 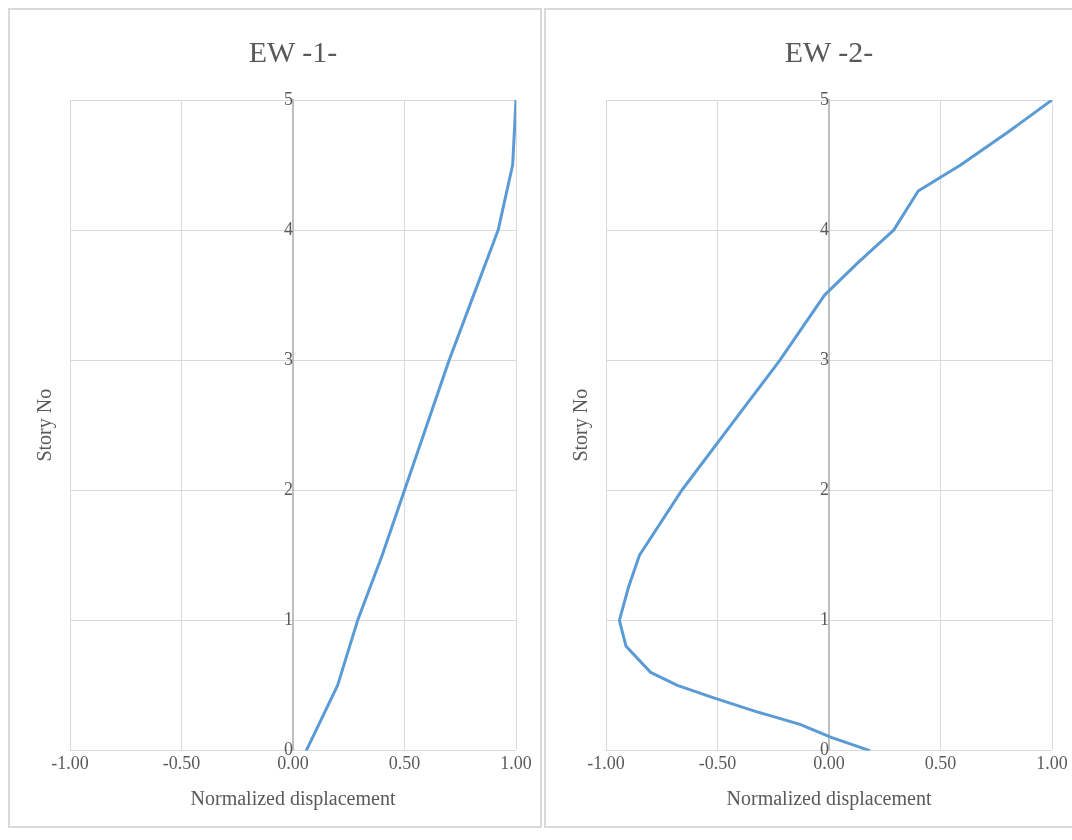 What do you see at coordinates (293, 51) in the screenshot?
I see `chart-title: EW -1-` at bounding box center [293, 51].